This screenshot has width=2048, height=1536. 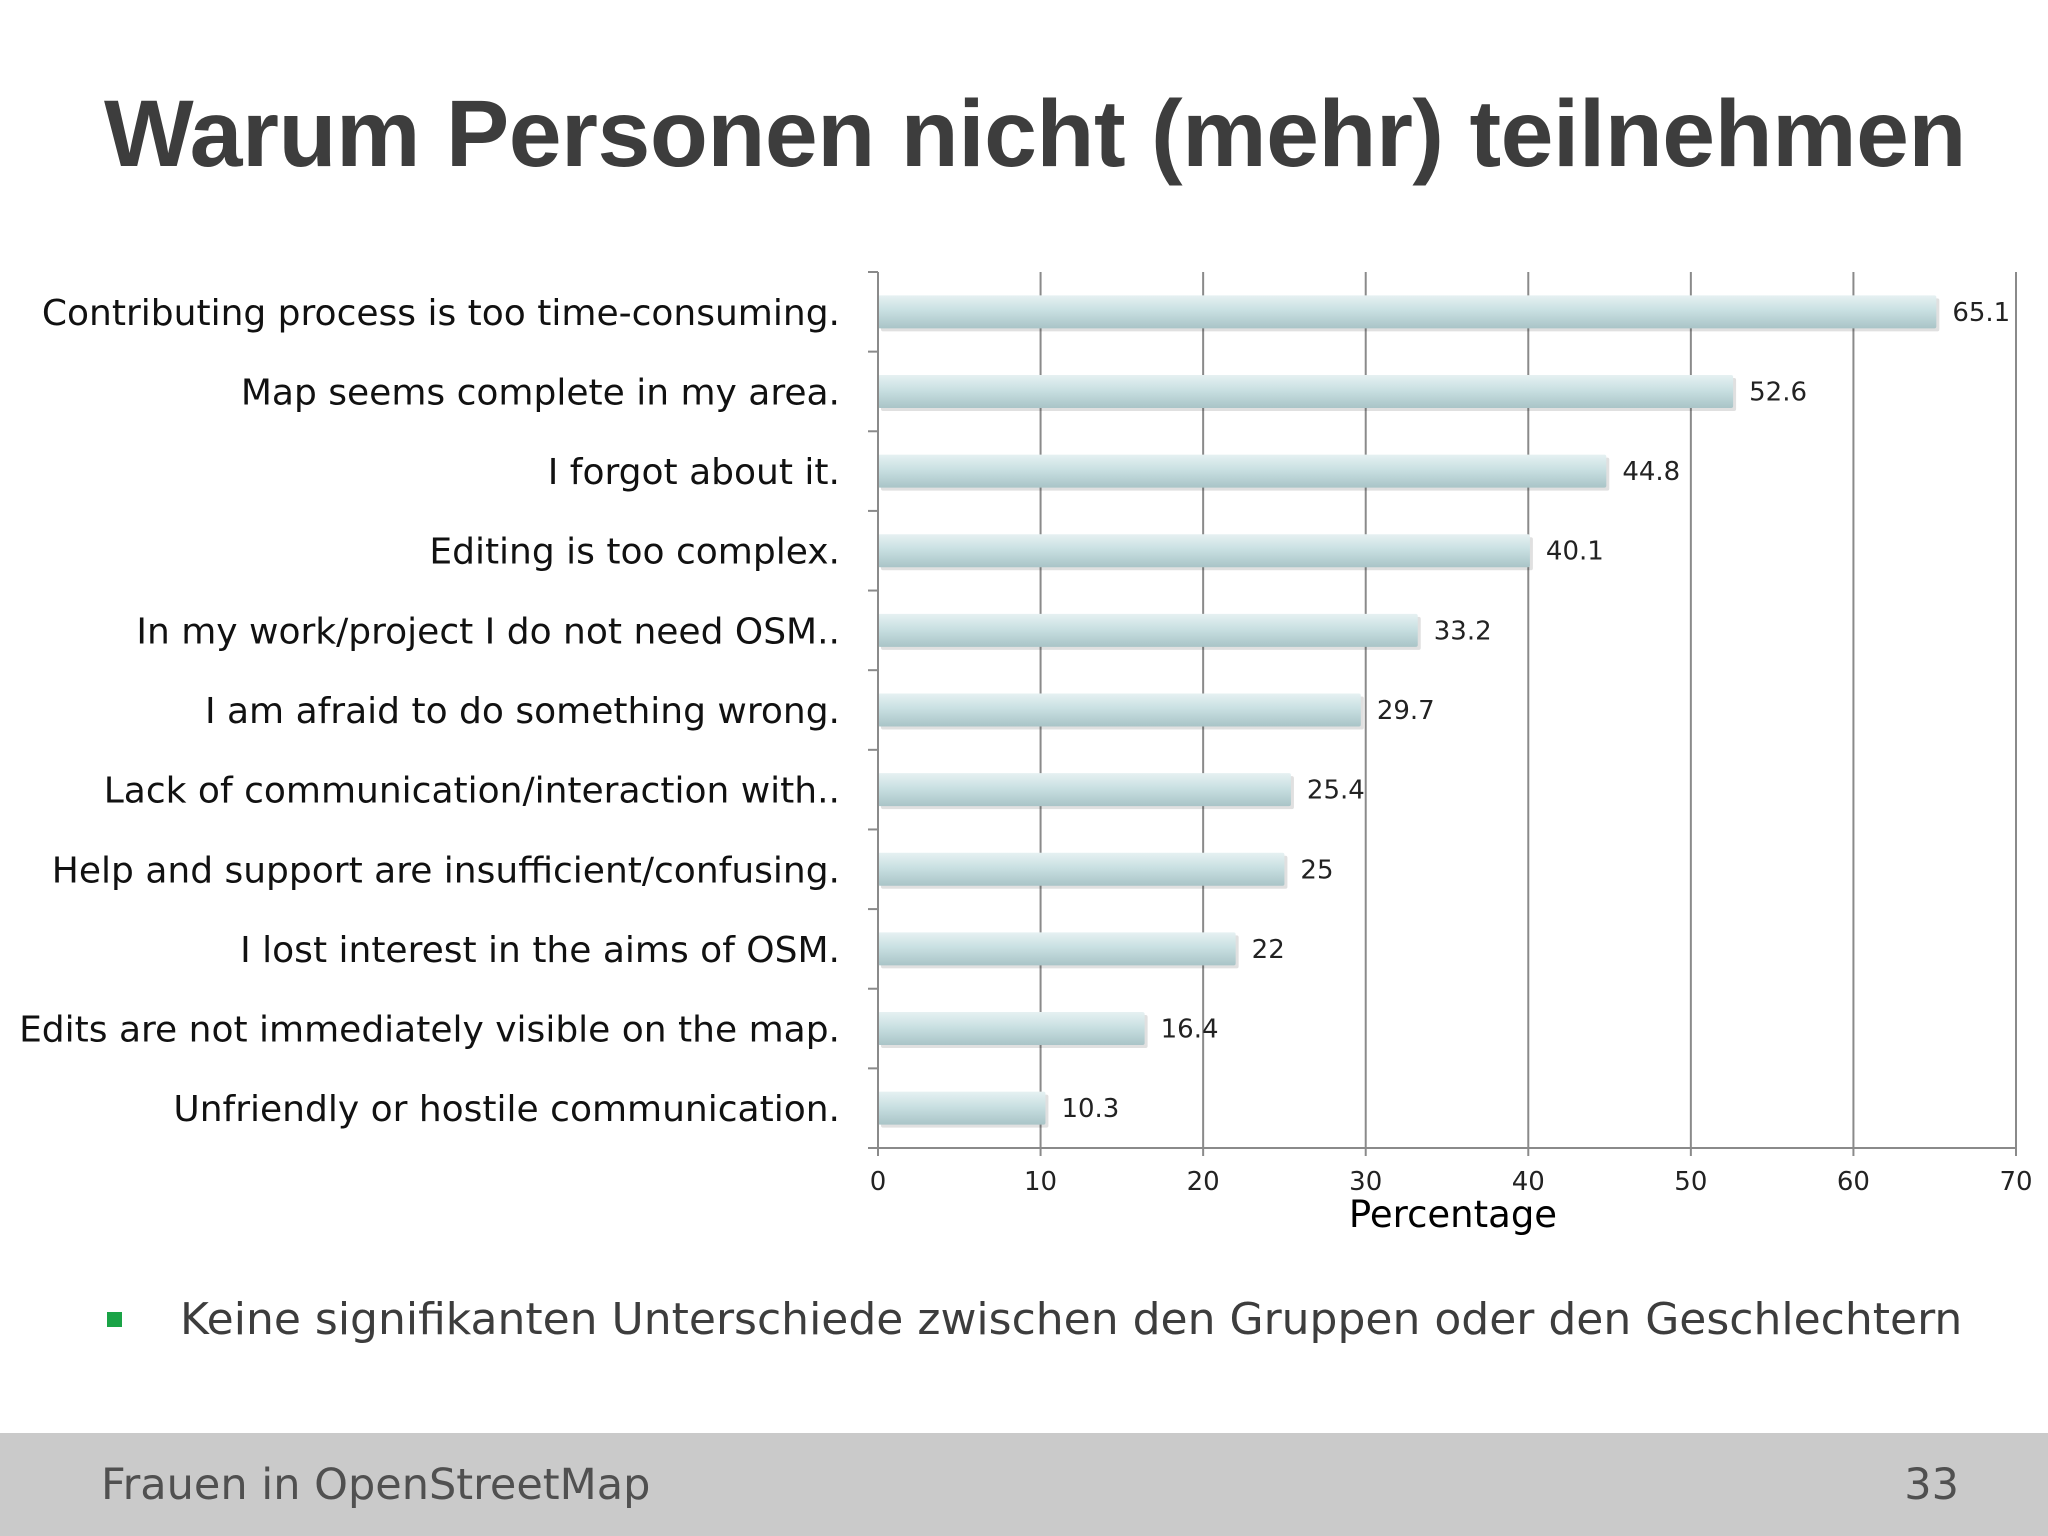 I want to click on x-tick-label: 20, so click(x=1203, y=1182).